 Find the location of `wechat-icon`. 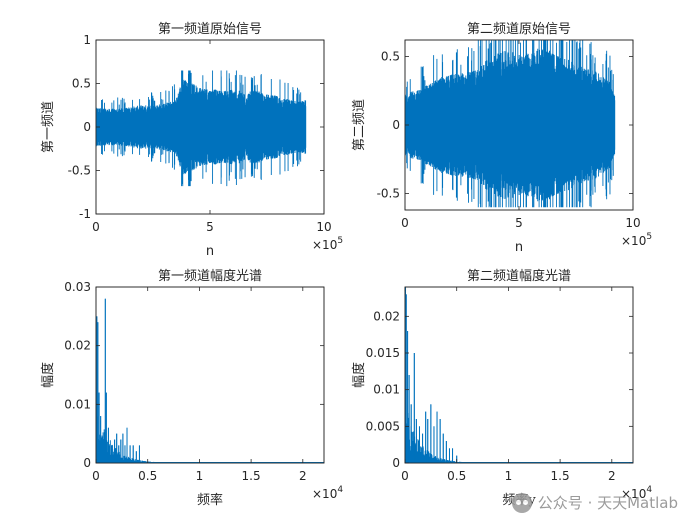

wechat-icon is located at coordinates (521, 502).